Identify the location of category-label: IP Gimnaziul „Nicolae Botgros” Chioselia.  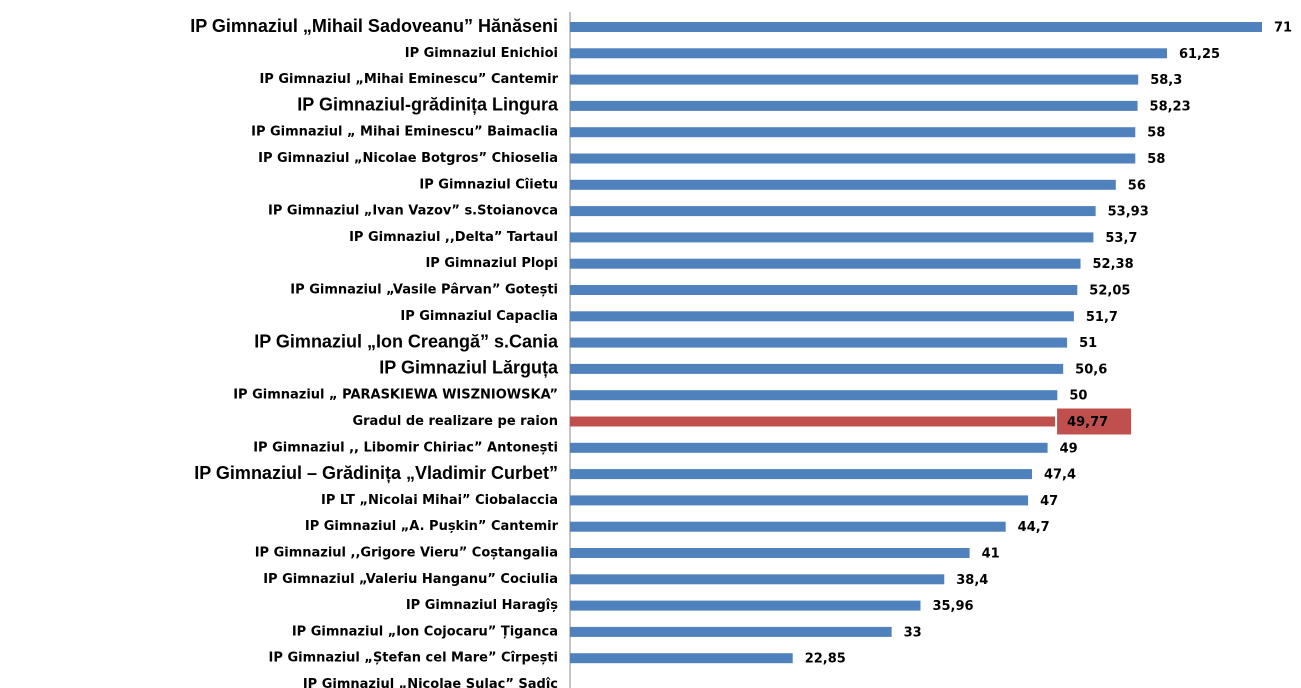
(408, 158).